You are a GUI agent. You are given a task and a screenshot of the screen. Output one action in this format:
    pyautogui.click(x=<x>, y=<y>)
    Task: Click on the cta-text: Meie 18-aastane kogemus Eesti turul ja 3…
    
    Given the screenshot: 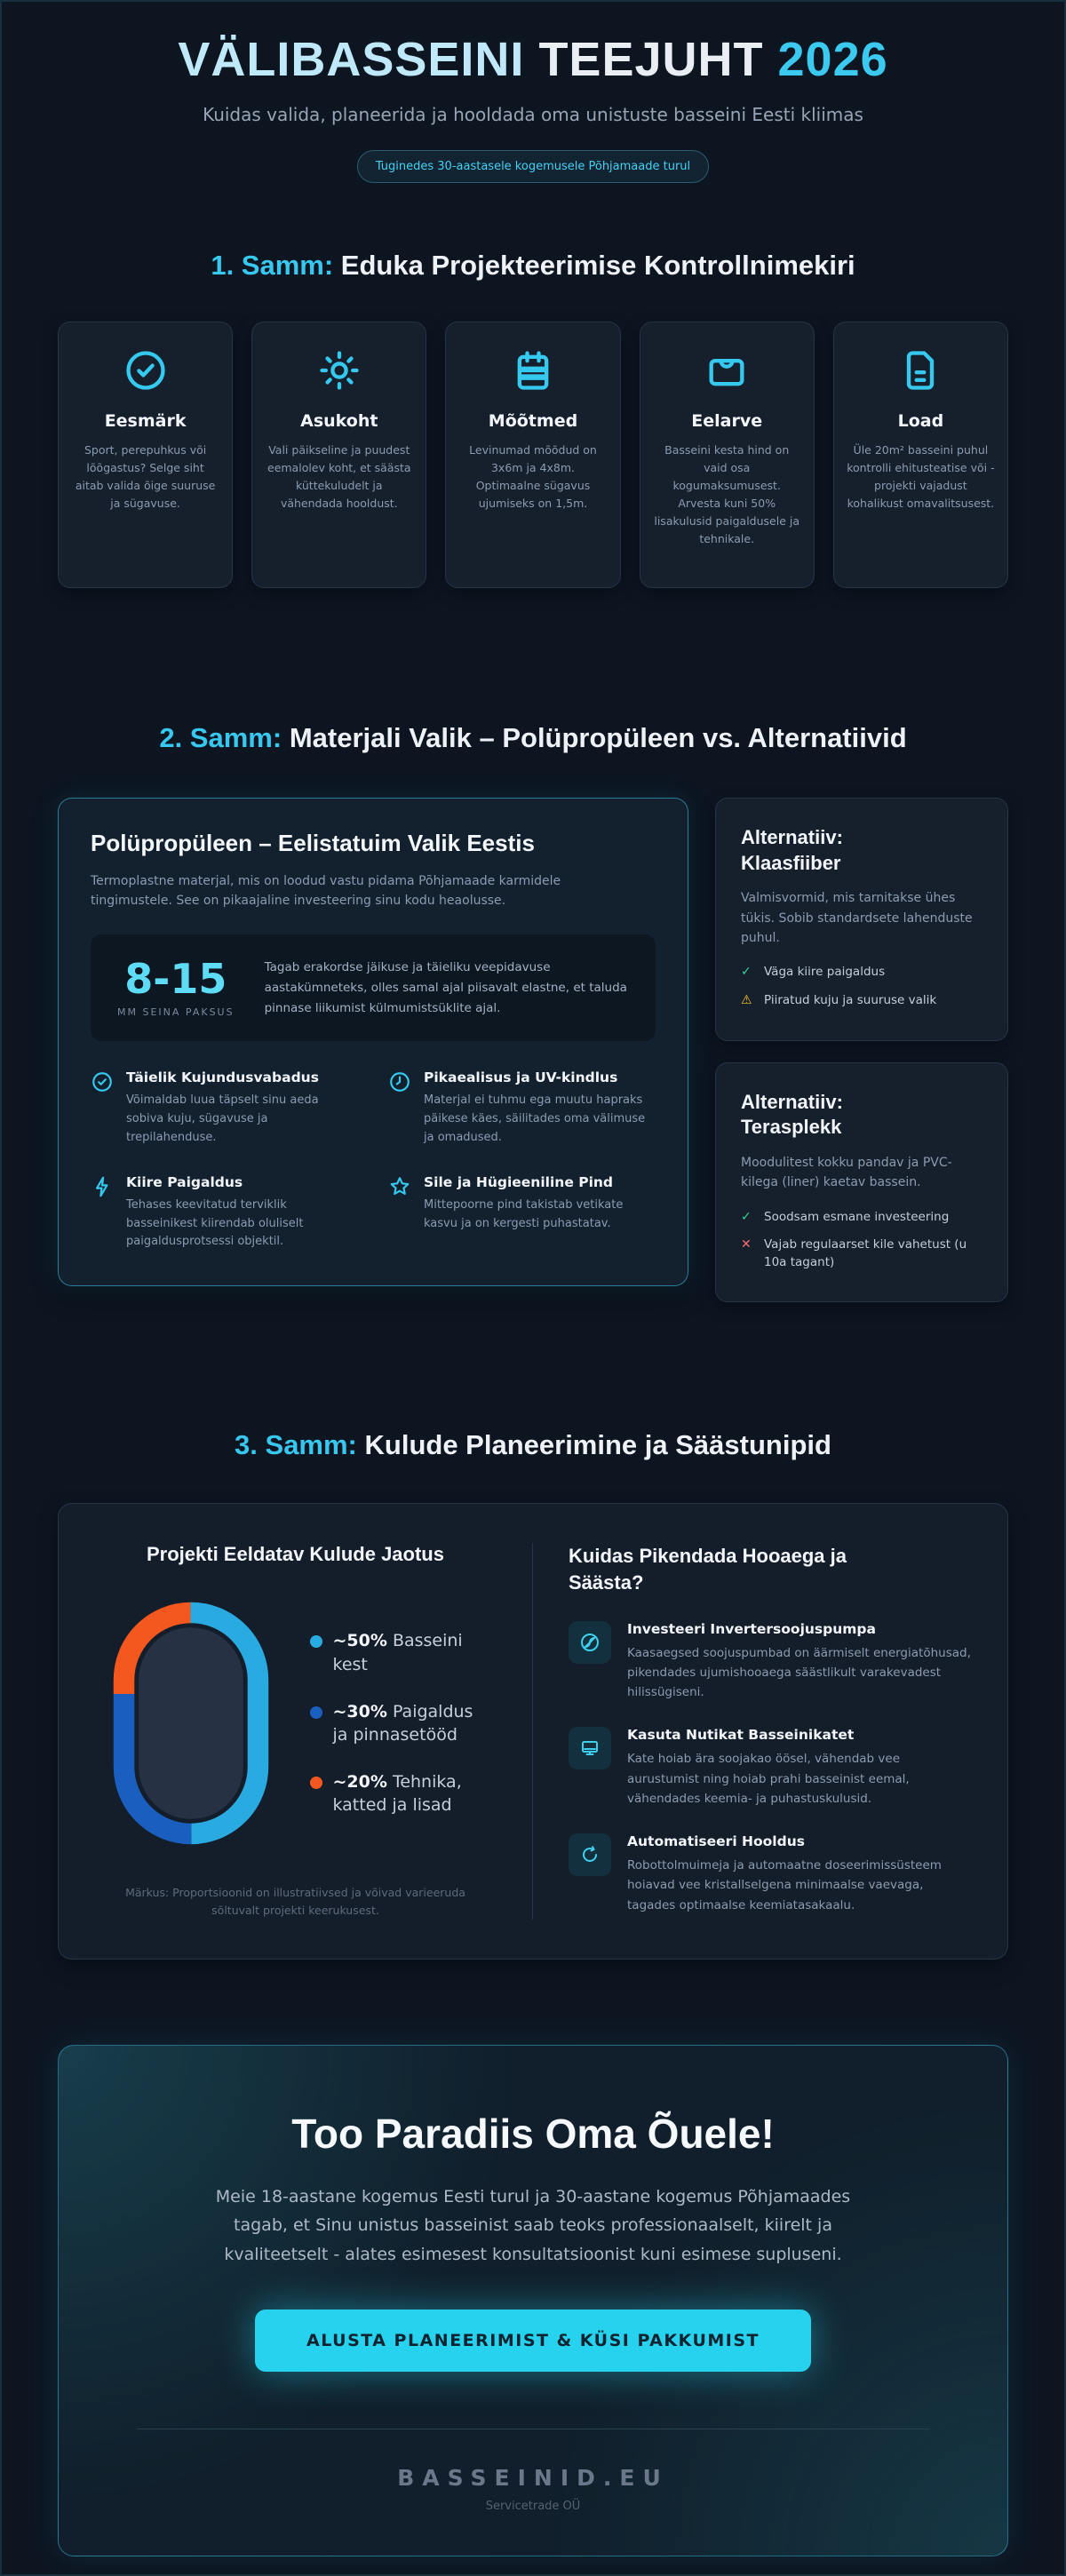 What is the action you would take?
    pyautogui.click(x=533, y=2225)
    